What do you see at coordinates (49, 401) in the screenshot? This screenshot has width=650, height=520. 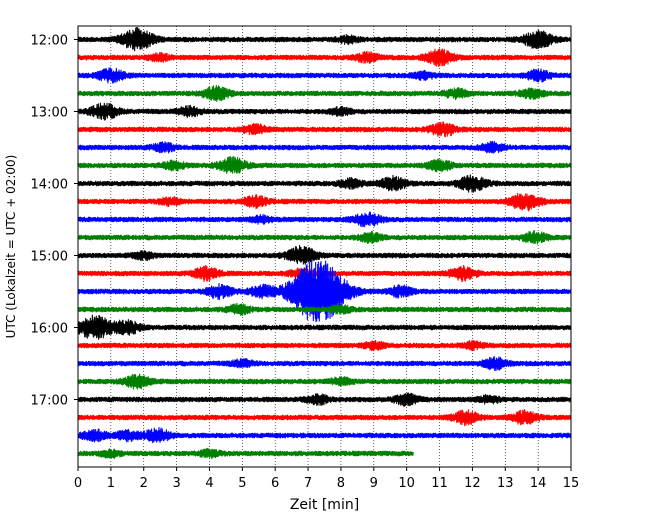 I see `y-tick-label-17:00: 17:00` at bounding box center [49, 401].